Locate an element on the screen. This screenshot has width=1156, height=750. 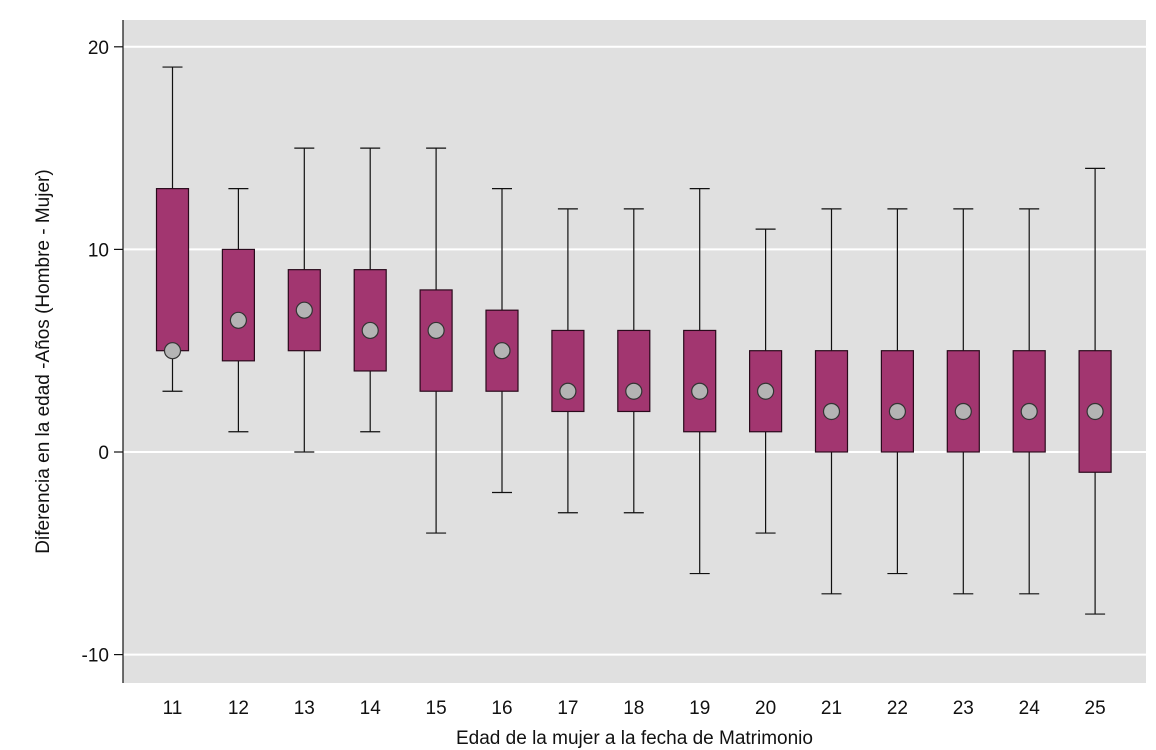
x-tick-label: 14 is located at coordinates (371, 708).